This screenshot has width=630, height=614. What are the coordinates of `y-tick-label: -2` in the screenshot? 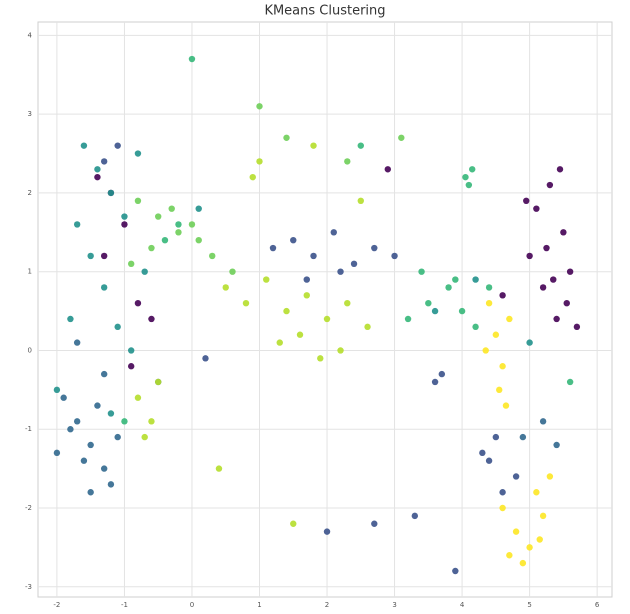 It's located at (28, 508).